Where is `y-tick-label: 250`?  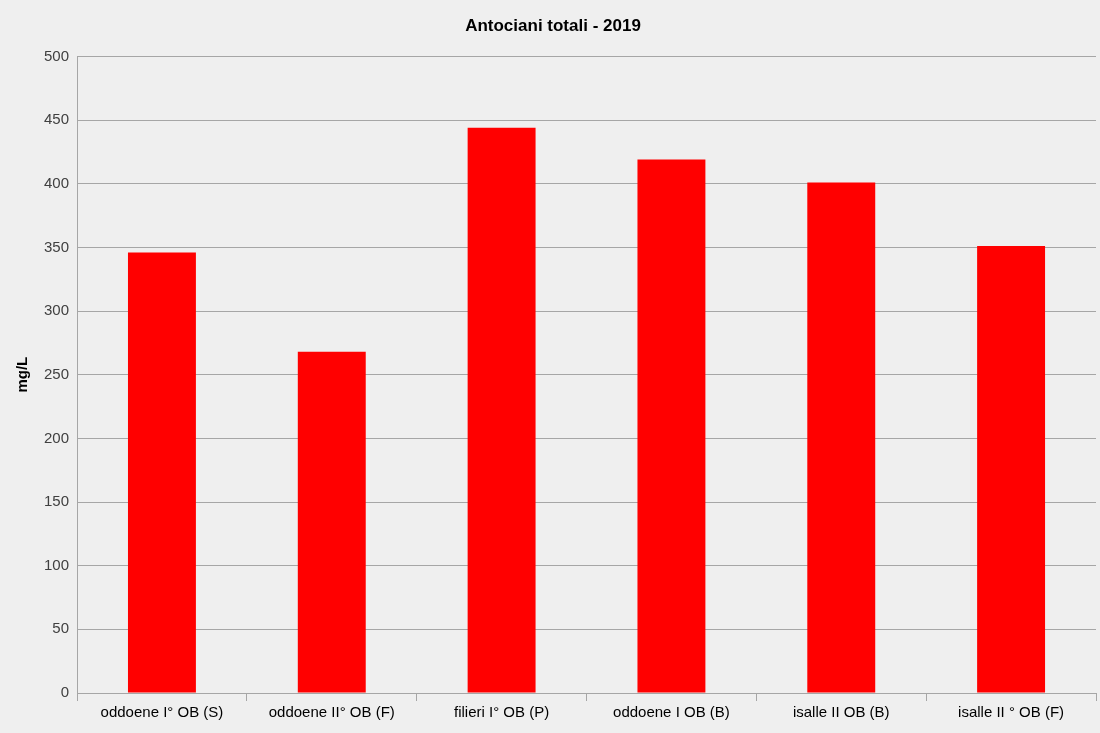 y-tick-label: 250 is located at coordinates (57, 373).